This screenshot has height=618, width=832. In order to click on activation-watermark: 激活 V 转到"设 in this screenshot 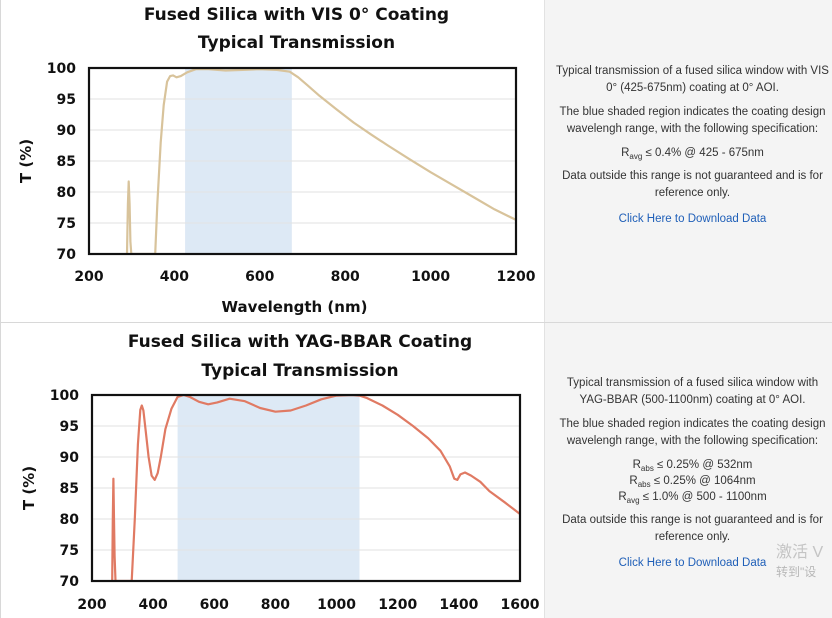, I will do `click(804, 561)`.